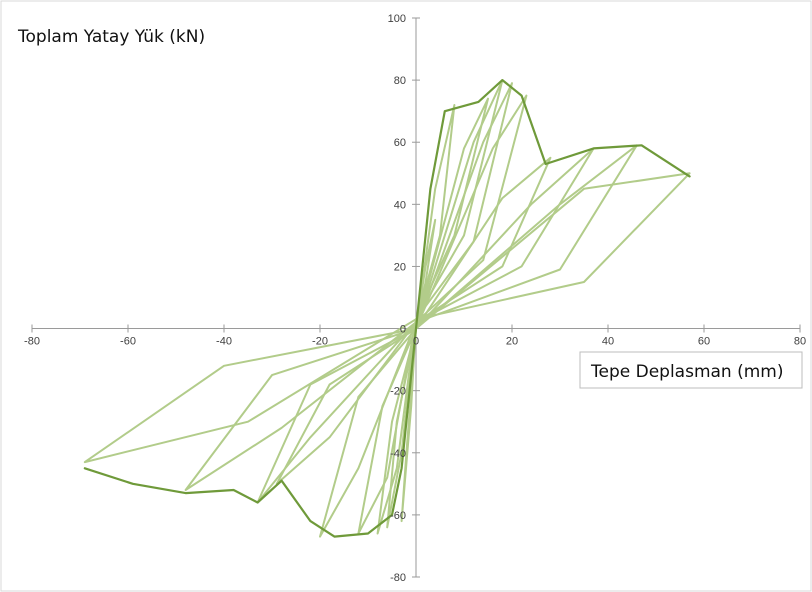 This screenshot has height=592, width=812. What do you see at coordinates (400, 267) in the screenshot?
I see `y-tick-label: 20` at bounding box center [400, 267].